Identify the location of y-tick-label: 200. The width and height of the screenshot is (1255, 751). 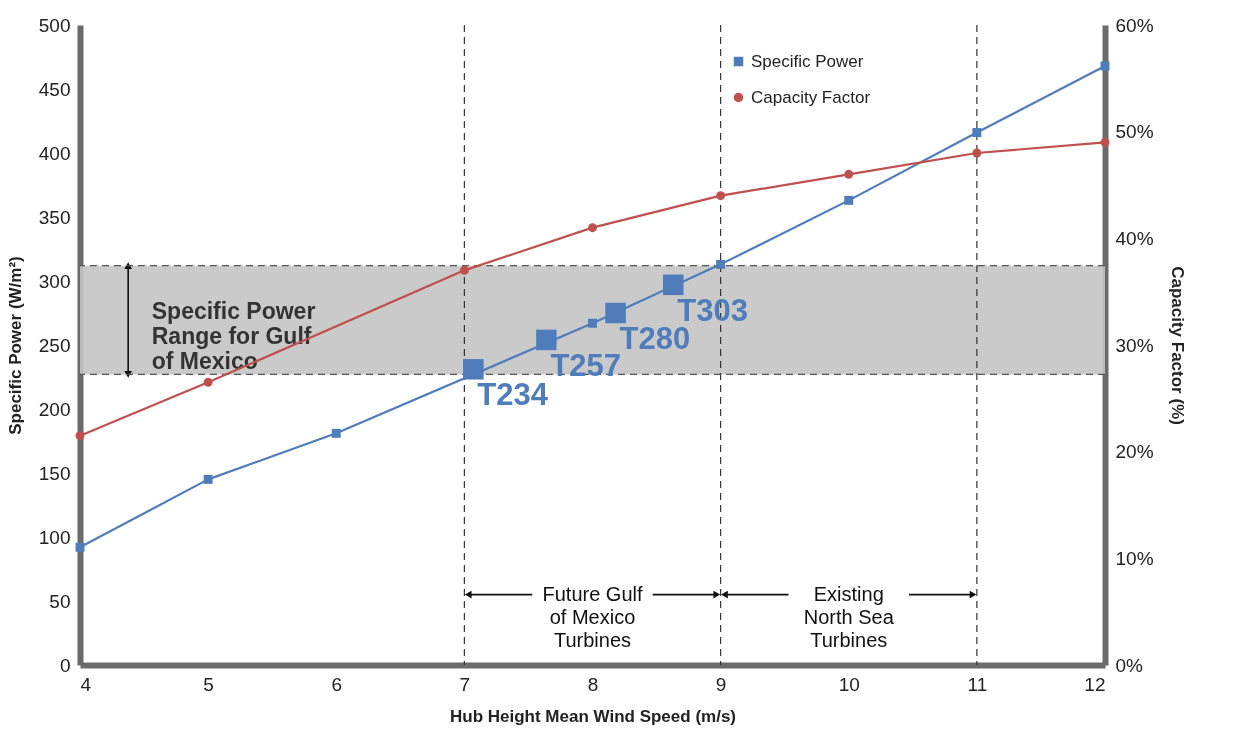
(54, 409).